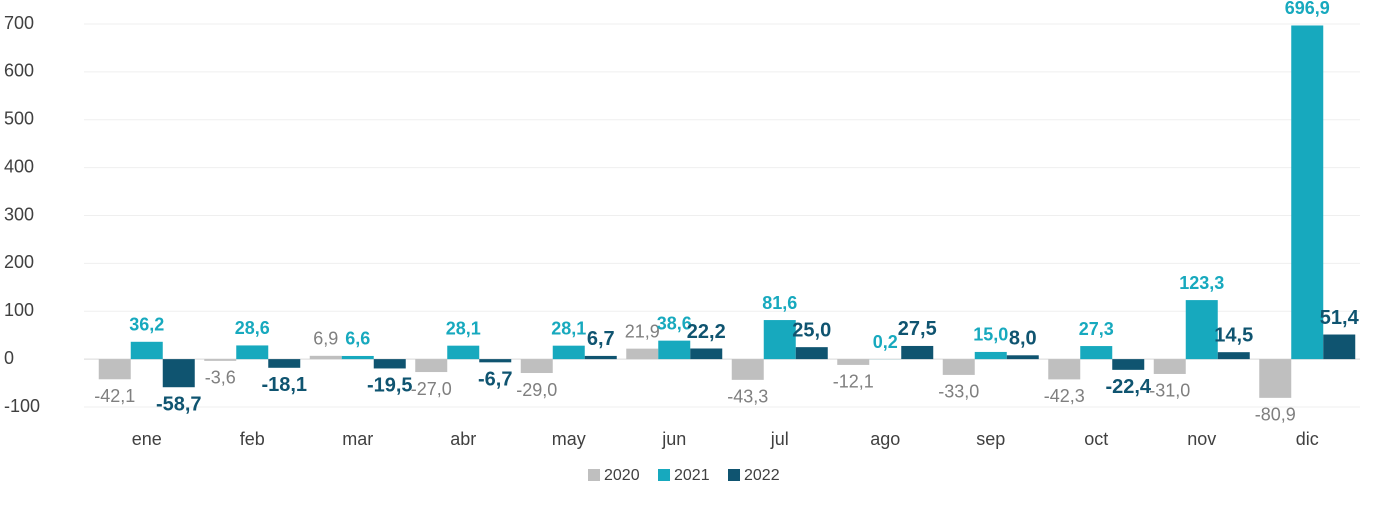  Describe the element at coordinates (220, 378) in the screenshot. I see `data-label: -3,6` at that location.